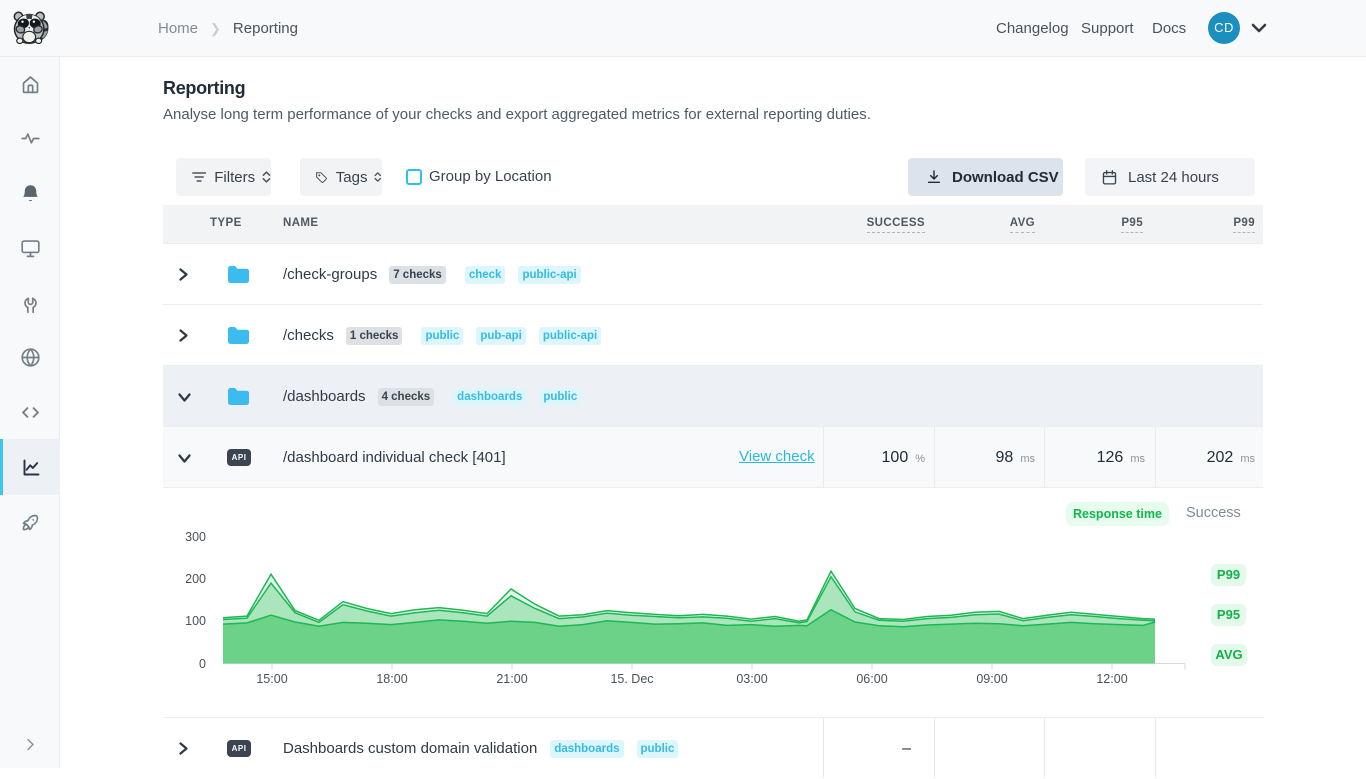 The height and width of the screenshot is (779, 1366). What do you see at coordinates (202, 664) in the screenshot?
I see `svg-text: 0` at bounding box center [202, 664].